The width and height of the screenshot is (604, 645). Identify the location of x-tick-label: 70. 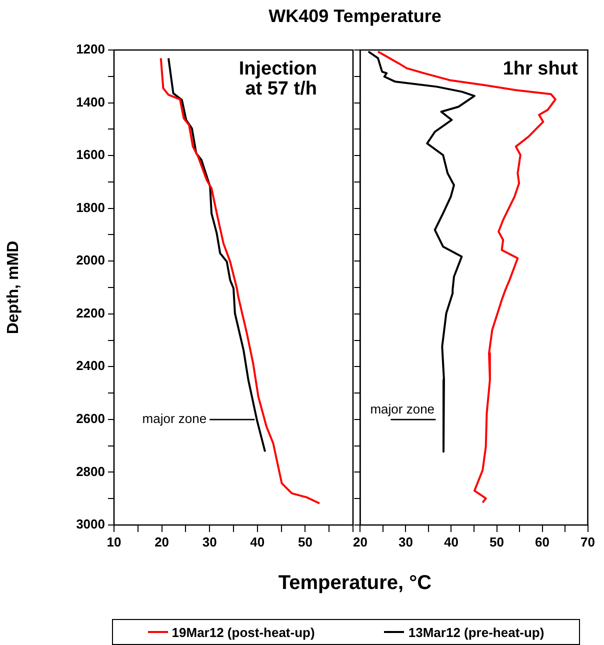
(588, 542).